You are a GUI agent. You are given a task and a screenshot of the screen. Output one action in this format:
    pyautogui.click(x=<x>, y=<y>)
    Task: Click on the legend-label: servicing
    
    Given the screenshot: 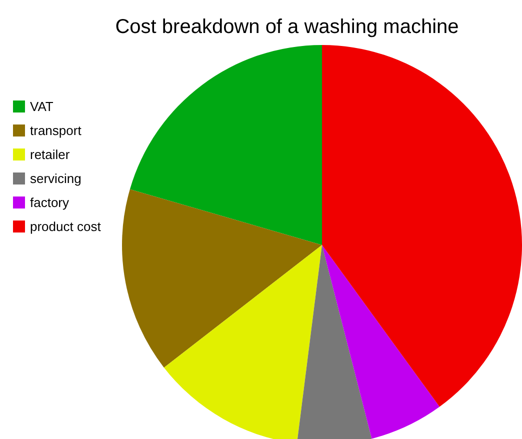 What is the action you would take?
    pyautogui.click(x=56, y=178)
    